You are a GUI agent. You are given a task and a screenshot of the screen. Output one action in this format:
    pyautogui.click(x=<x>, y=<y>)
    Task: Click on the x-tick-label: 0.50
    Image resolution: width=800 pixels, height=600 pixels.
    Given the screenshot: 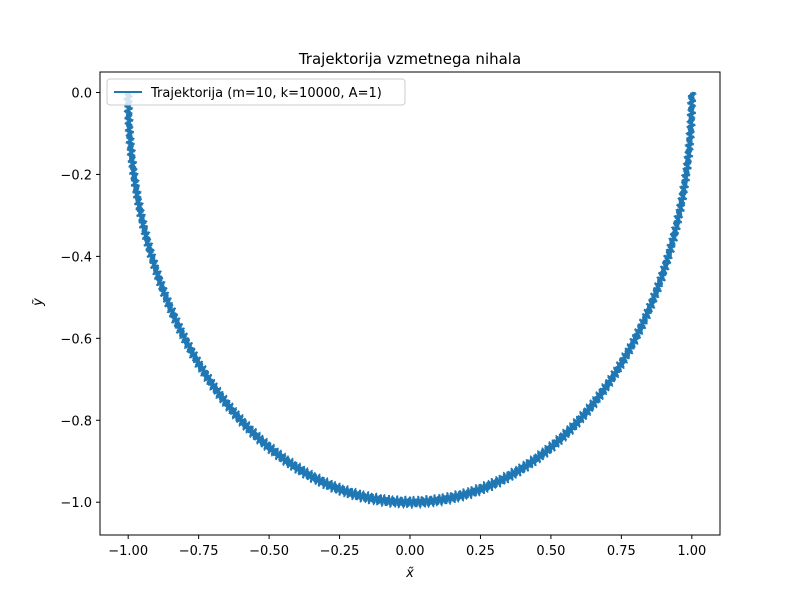 What is the action you would take?
    pyautogui.click(x=550, y=551)
    